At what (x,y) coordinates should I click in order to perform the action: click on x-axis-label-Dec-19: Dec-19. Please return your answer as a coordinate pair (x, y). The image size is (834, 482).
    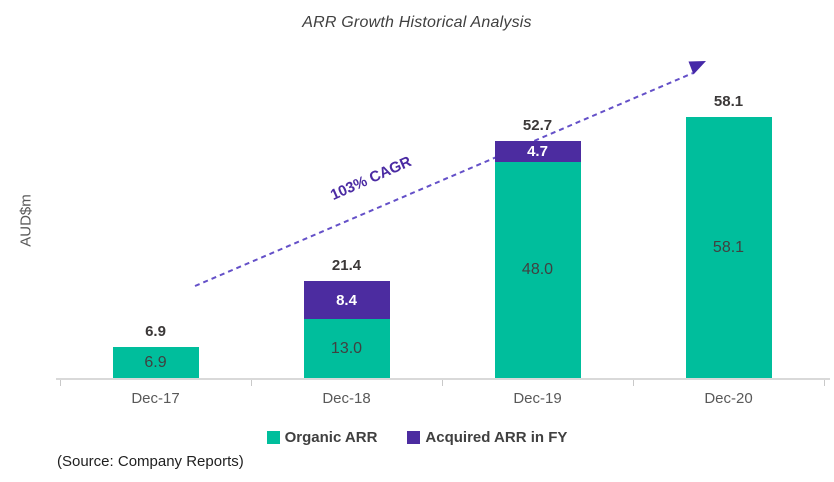
    Looking at the image, I should click on (537, 398).